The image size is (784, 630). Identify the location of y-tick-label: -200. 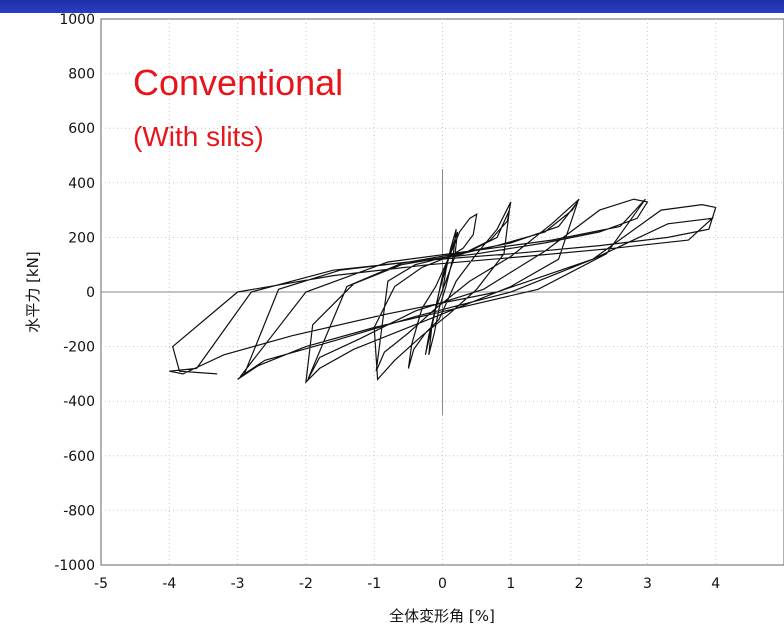
(79, 348).